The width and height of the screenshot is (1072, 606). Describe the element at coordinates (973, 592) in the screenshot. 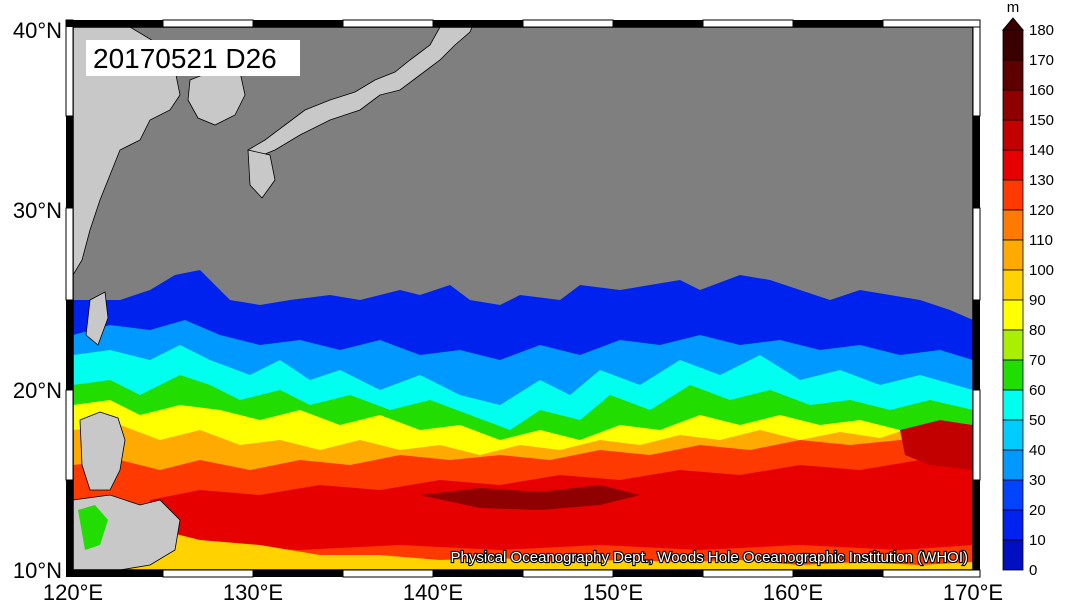

I see `lon-label-170: 170°E` at that location.